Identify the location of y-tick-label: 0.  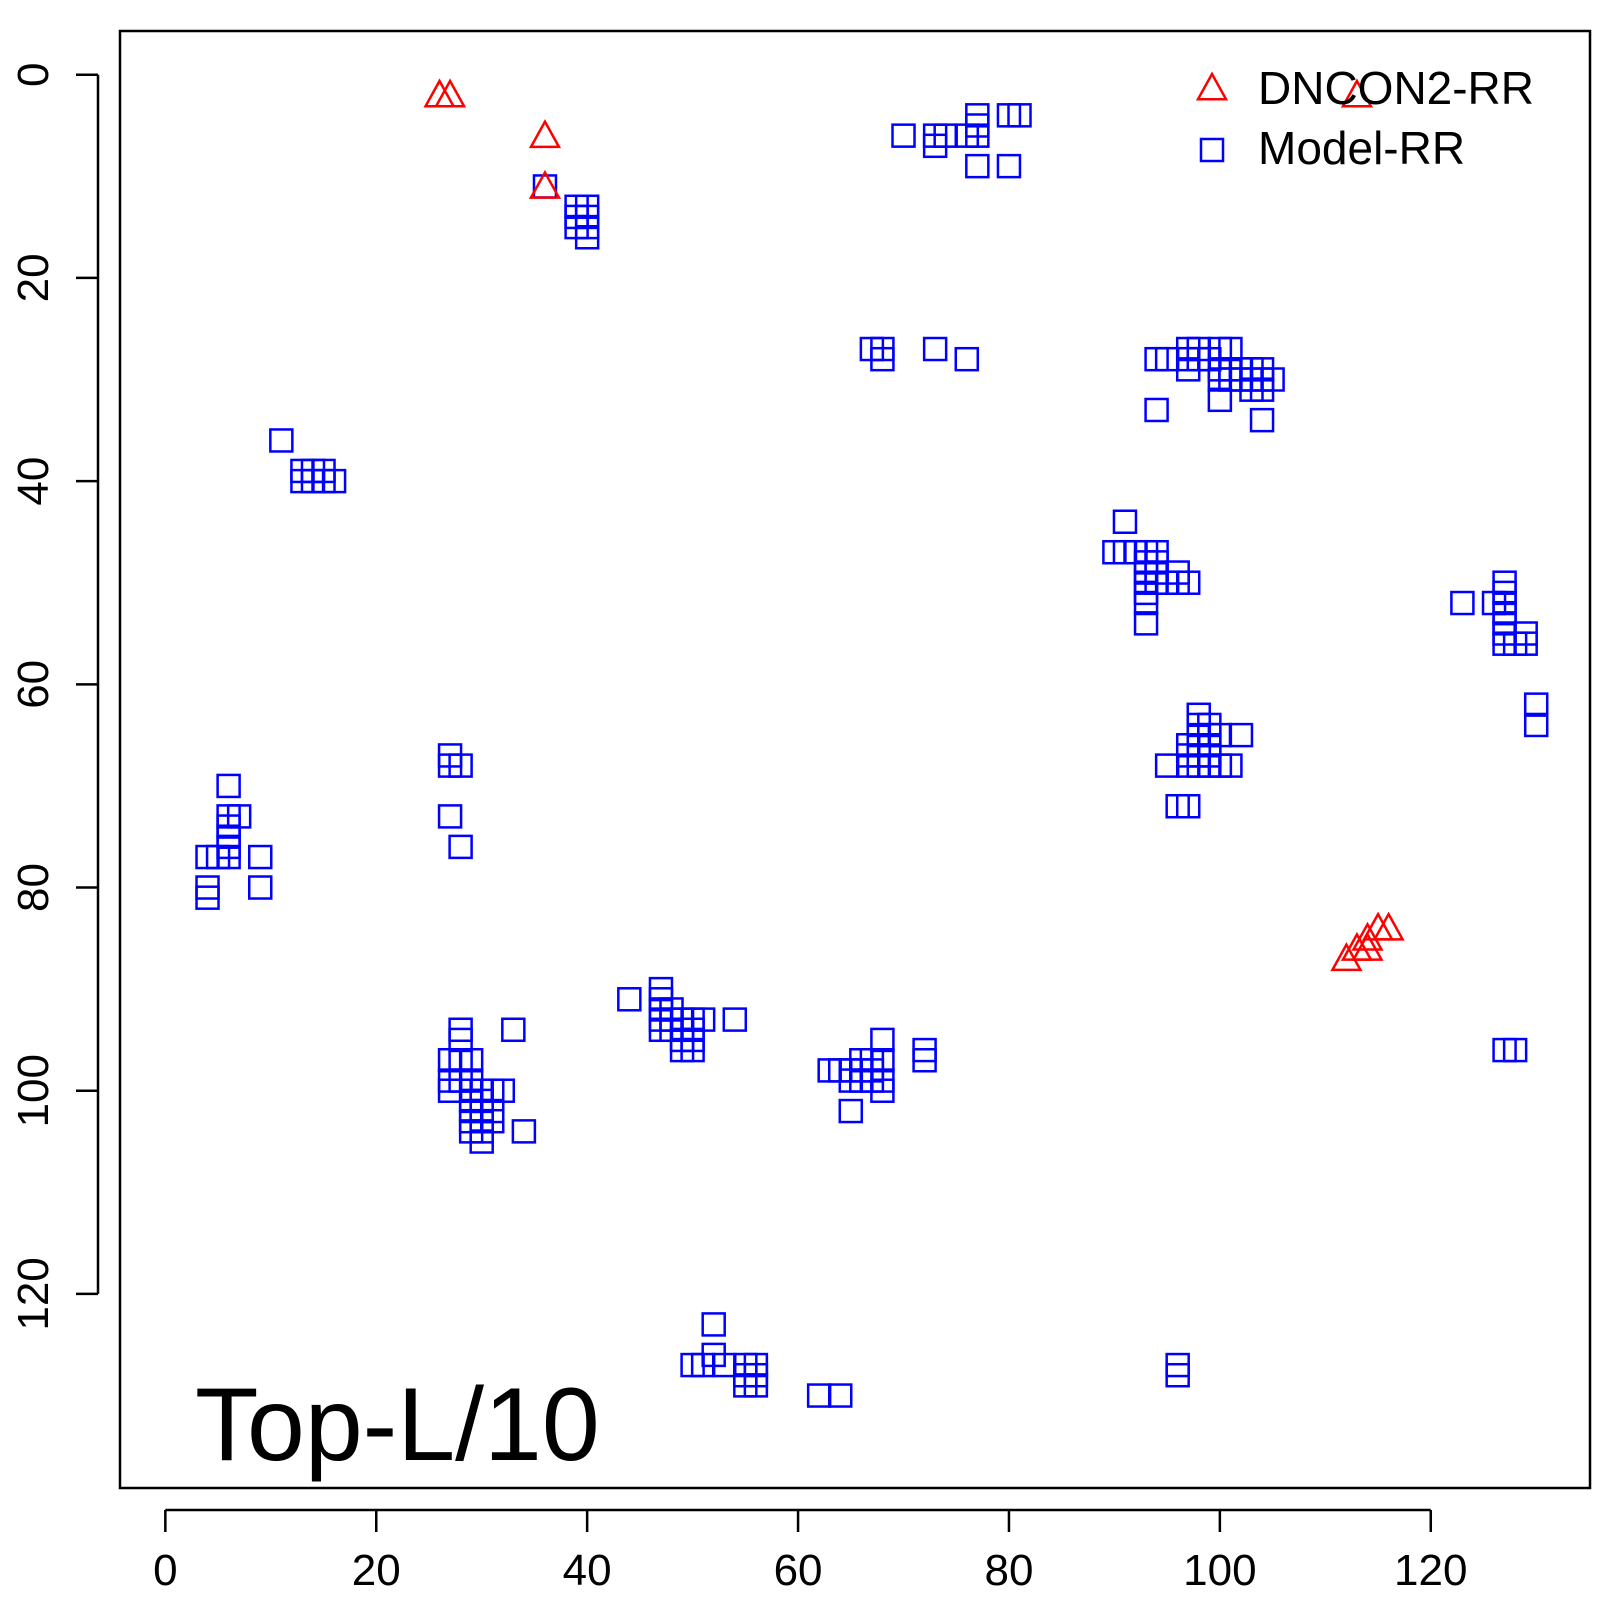
(33, 74).